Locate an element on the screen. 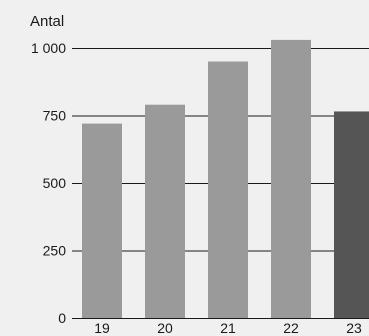  y-tick-label-750: 750 is located at coordinates (55, 116).